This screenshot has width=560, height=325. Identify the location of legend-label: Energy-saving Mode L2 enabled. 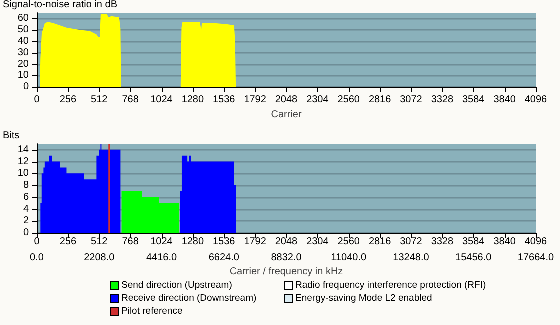
(364, 298).